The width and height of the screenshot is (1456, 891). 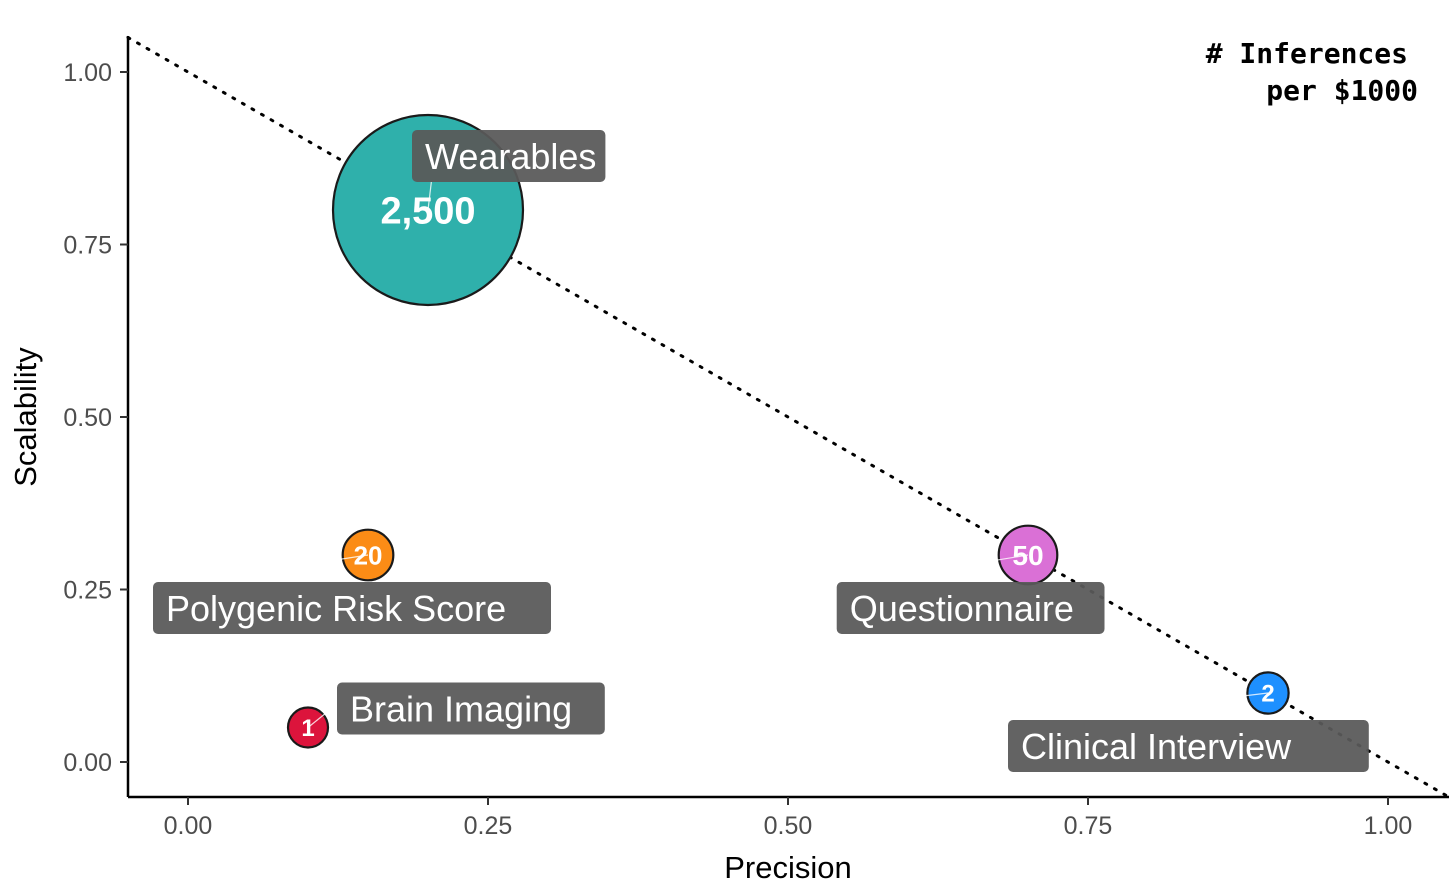 I want to click on point-label-box-questionnaire, so click(x=970, y=608).